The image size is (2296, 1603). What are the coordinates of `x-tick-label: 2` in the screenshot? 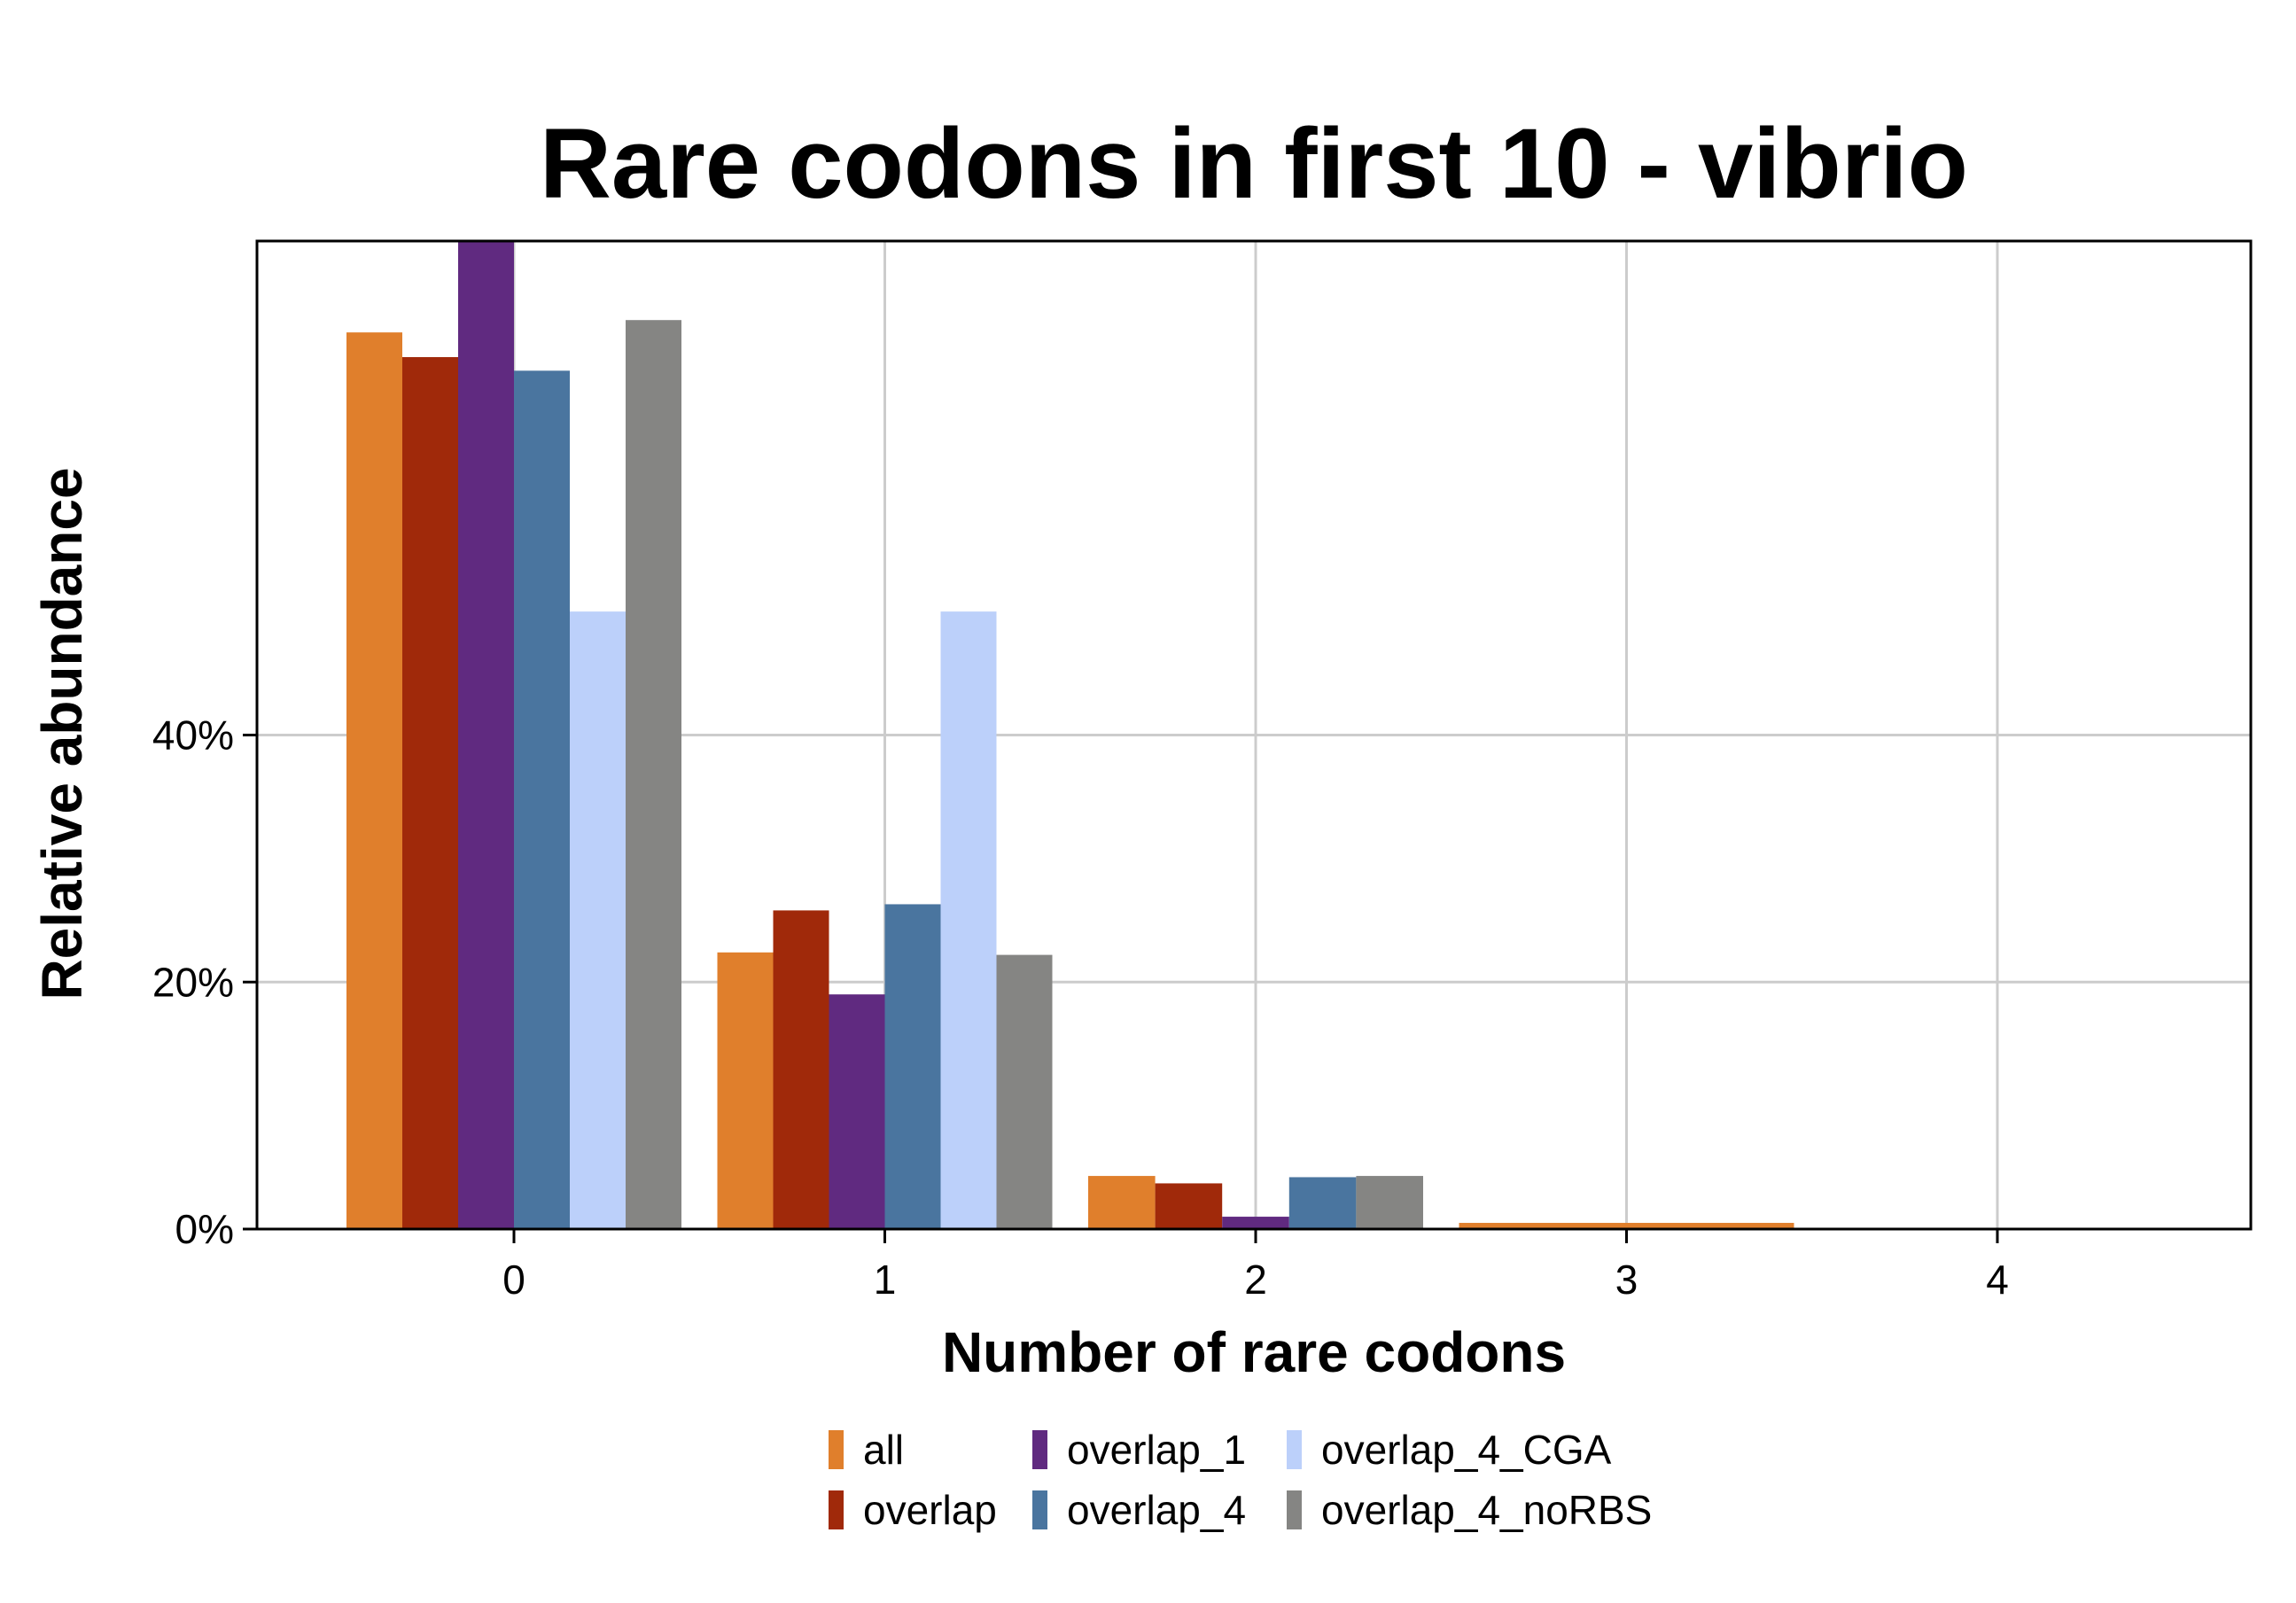 It's located at (1255, 1280).